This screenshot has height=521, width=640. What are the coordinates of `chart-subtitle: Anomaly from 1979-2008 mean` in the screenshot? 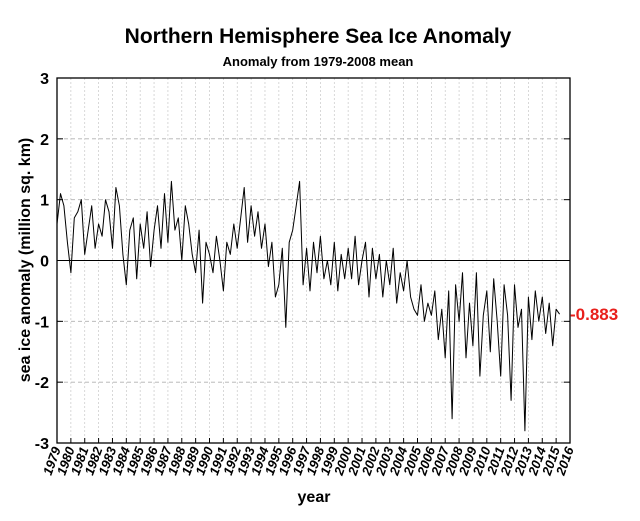 It's located at (318, 61).